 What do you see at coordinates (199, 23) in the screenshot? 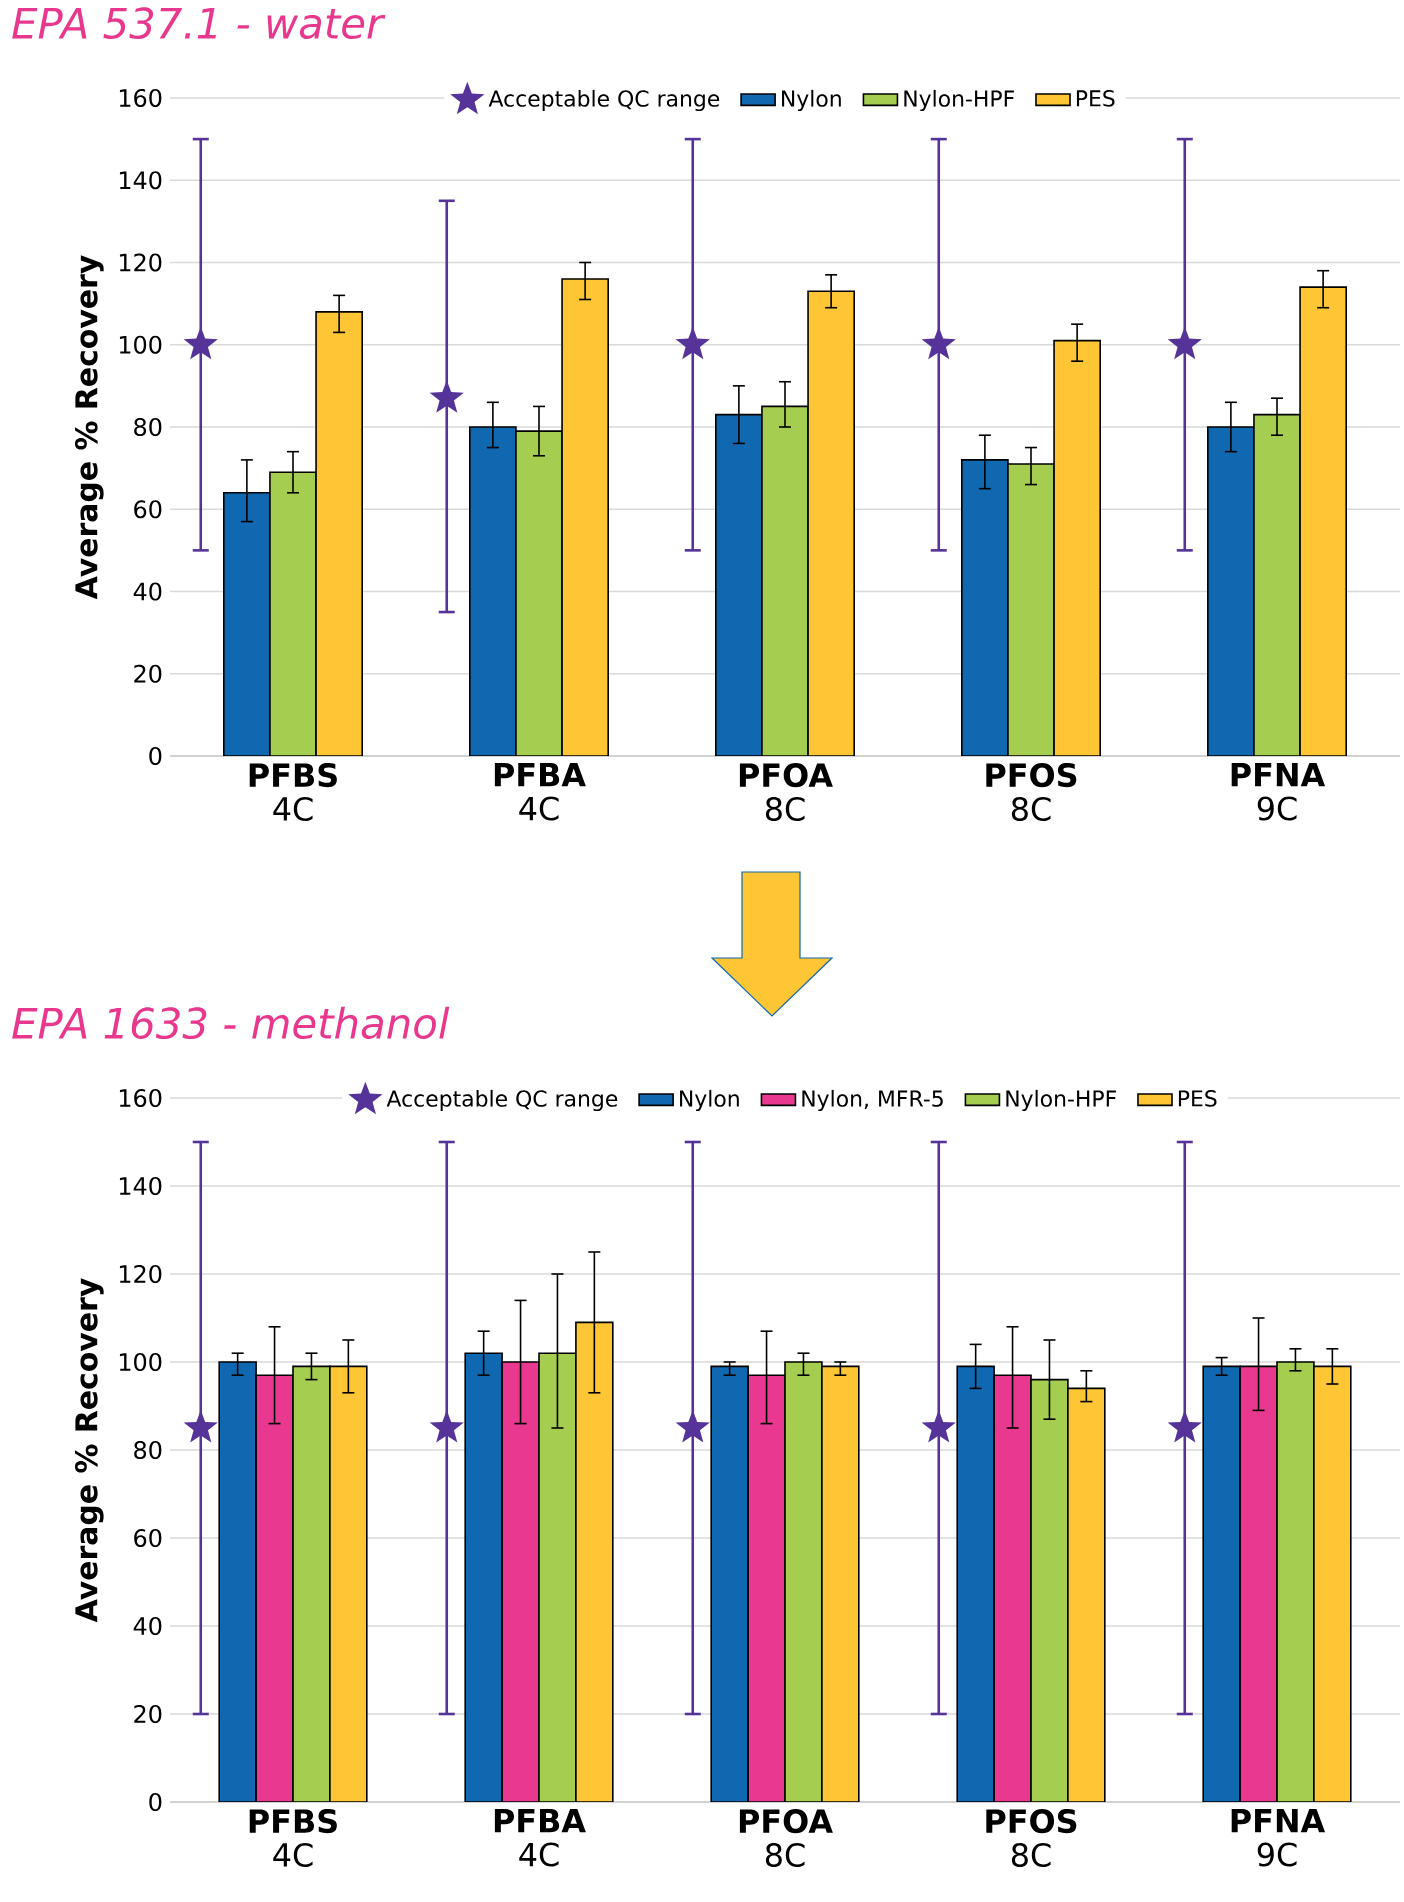
I see `chart-title: EPA 537.1 - water` at bounding box center [199, 23].